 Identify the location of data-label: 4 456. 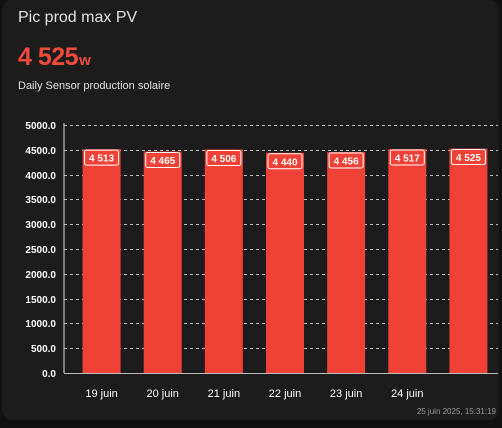
(346, 161).